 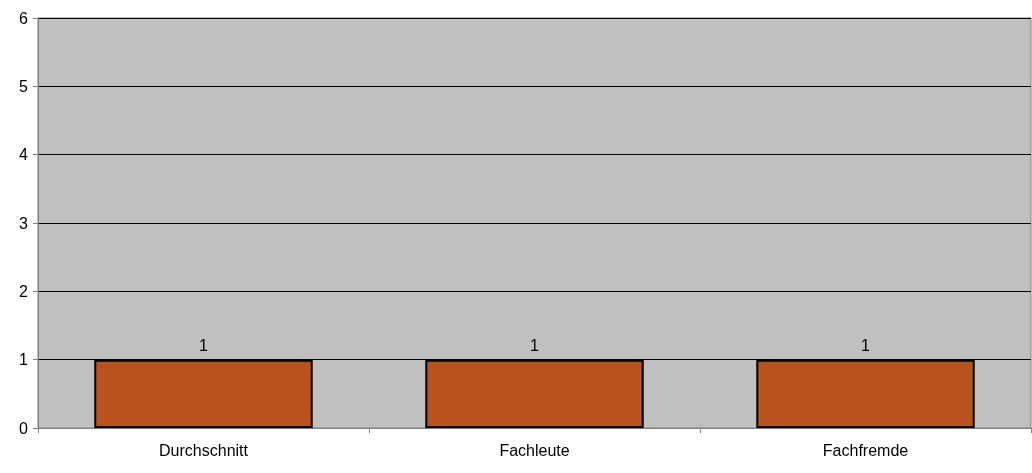 What do you see at coordinates (534, 450) in the screenshot?
I see `x-tick-label: Fachleute` at bounding box center [534, 450].